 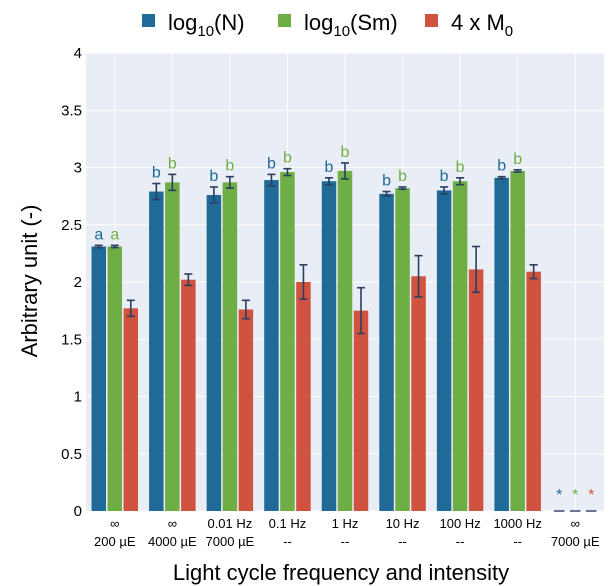 What do you see at coordinates (229, 523) in the screenshot?
I see `x-tick-label-frequency: 0.01 Hz` at bounding box center [229, 523].